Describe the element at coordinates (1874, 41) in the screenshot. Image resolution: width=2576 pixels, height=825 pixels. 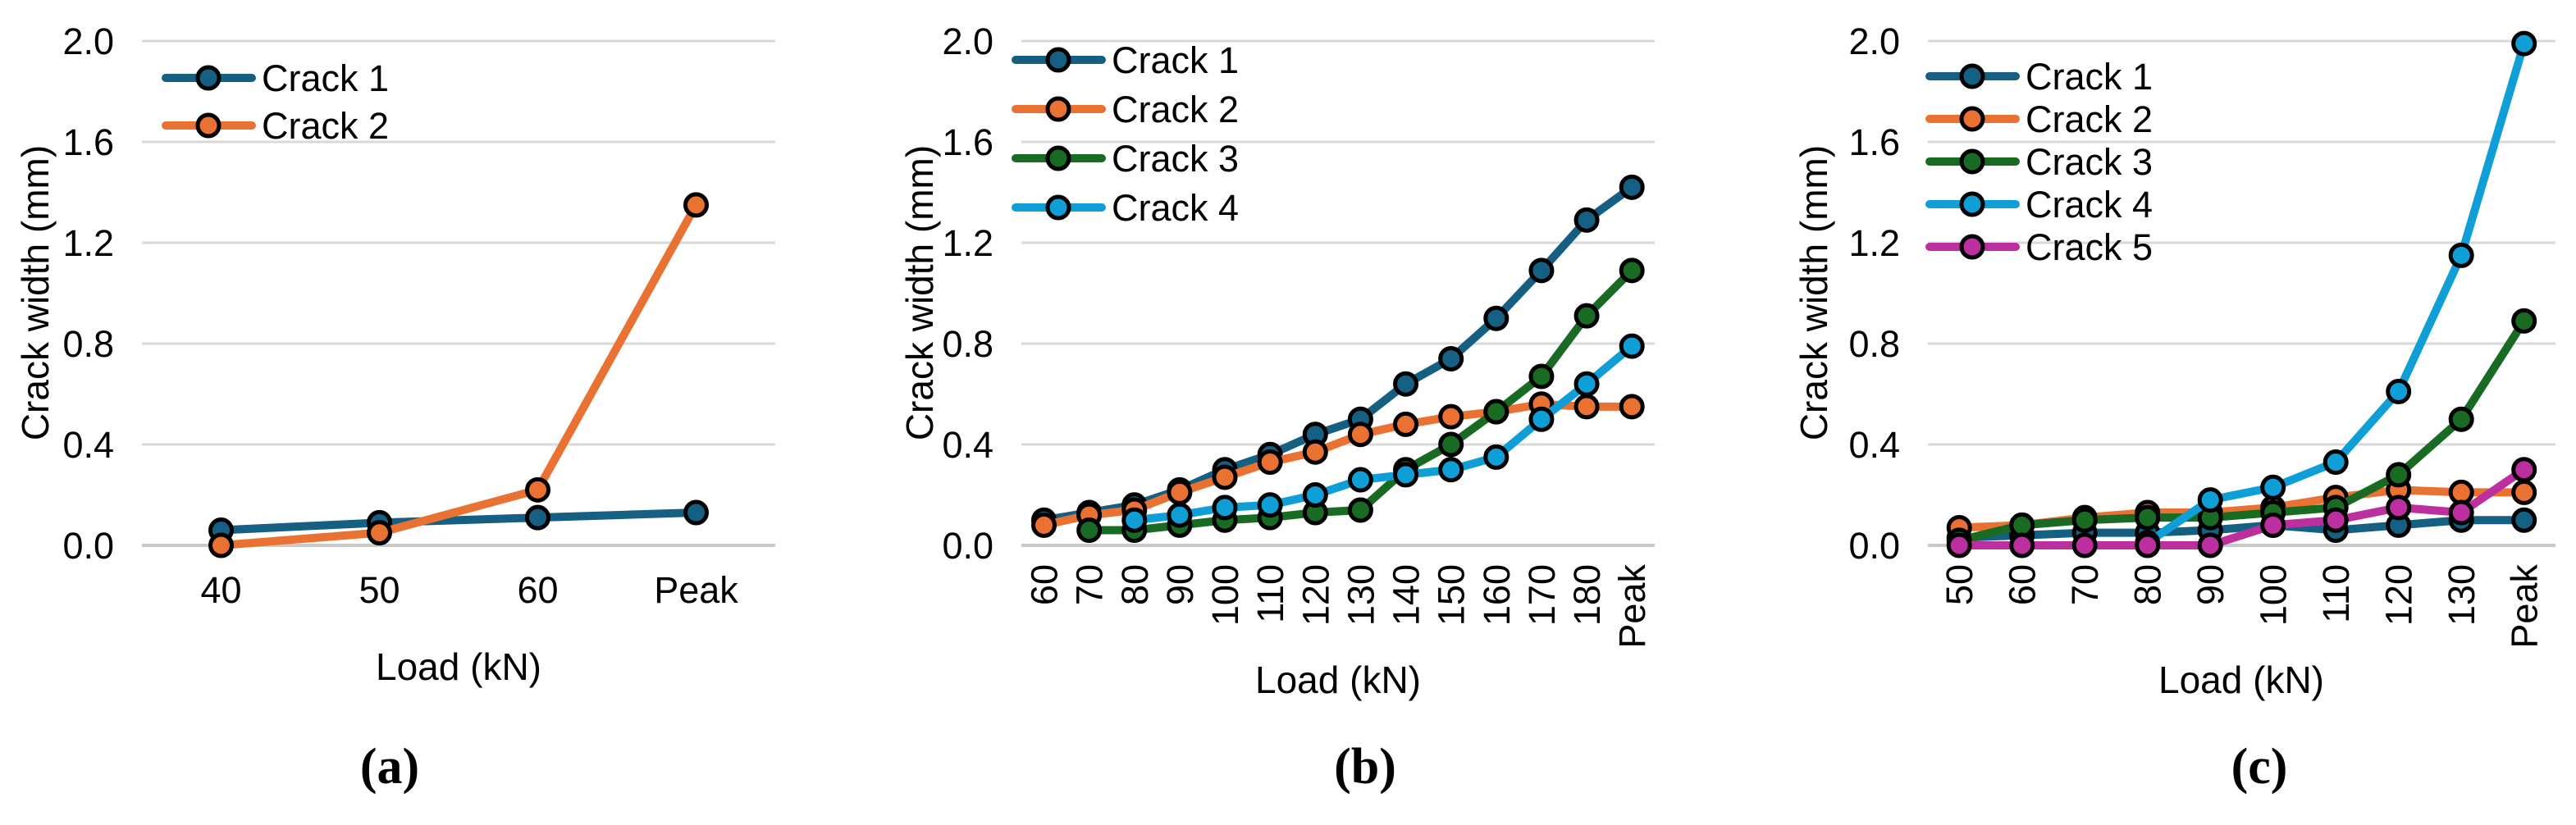
I see `y-tick-label: 2.0` at that location.